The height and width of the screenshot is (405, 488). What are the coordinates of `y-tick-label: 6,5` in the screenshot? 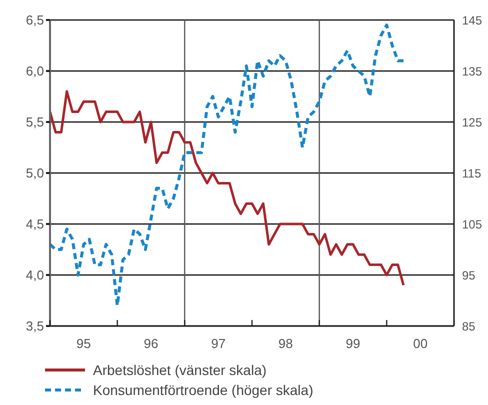 It's located at (35, 20).